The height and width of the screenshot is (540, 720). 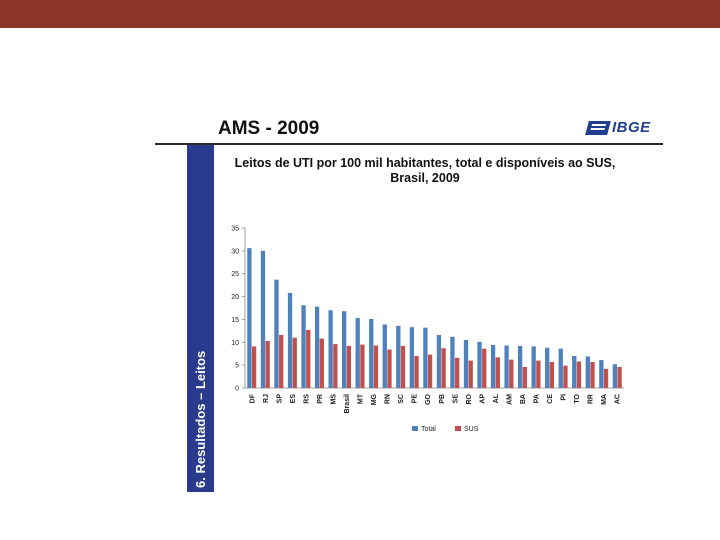 What do you see at coordinates (631, 127) in the screenshot?
I see `ibge-logo-text: IBGE` at bounding box center [631, 127].